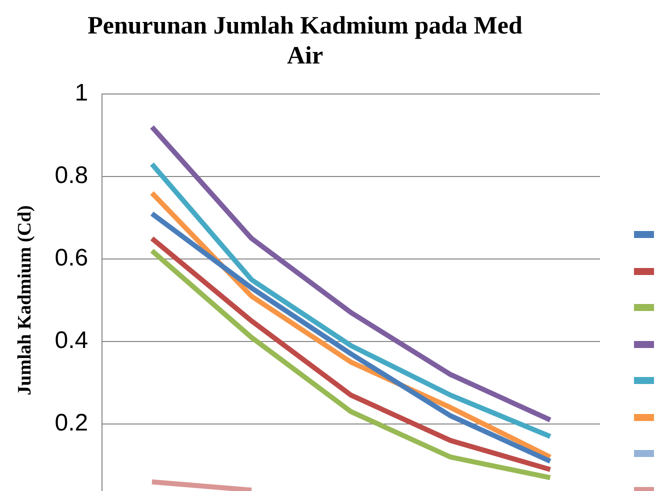  Describe the element at coordinates (81, 93) in the screenshot. I see `y-tick-label: 1` at that location.